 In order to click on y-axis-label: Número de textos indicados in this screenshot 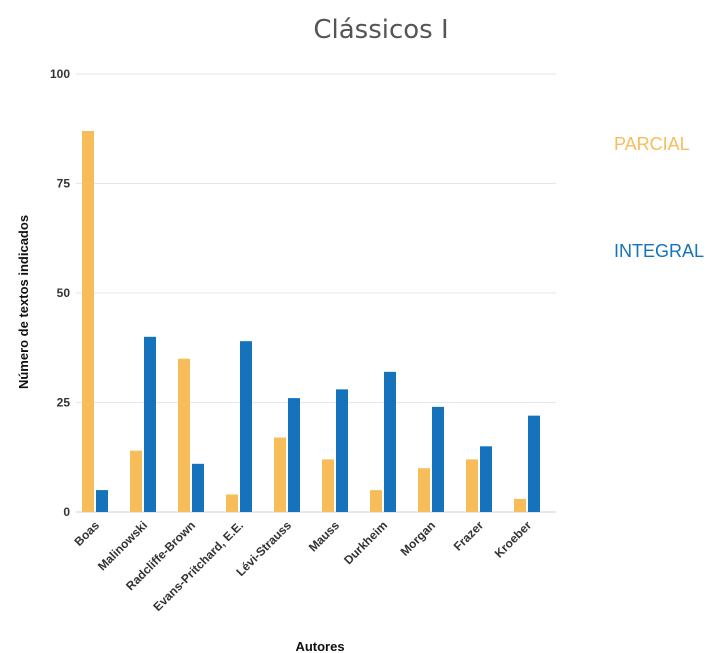, I will do `click(23, 302)`.